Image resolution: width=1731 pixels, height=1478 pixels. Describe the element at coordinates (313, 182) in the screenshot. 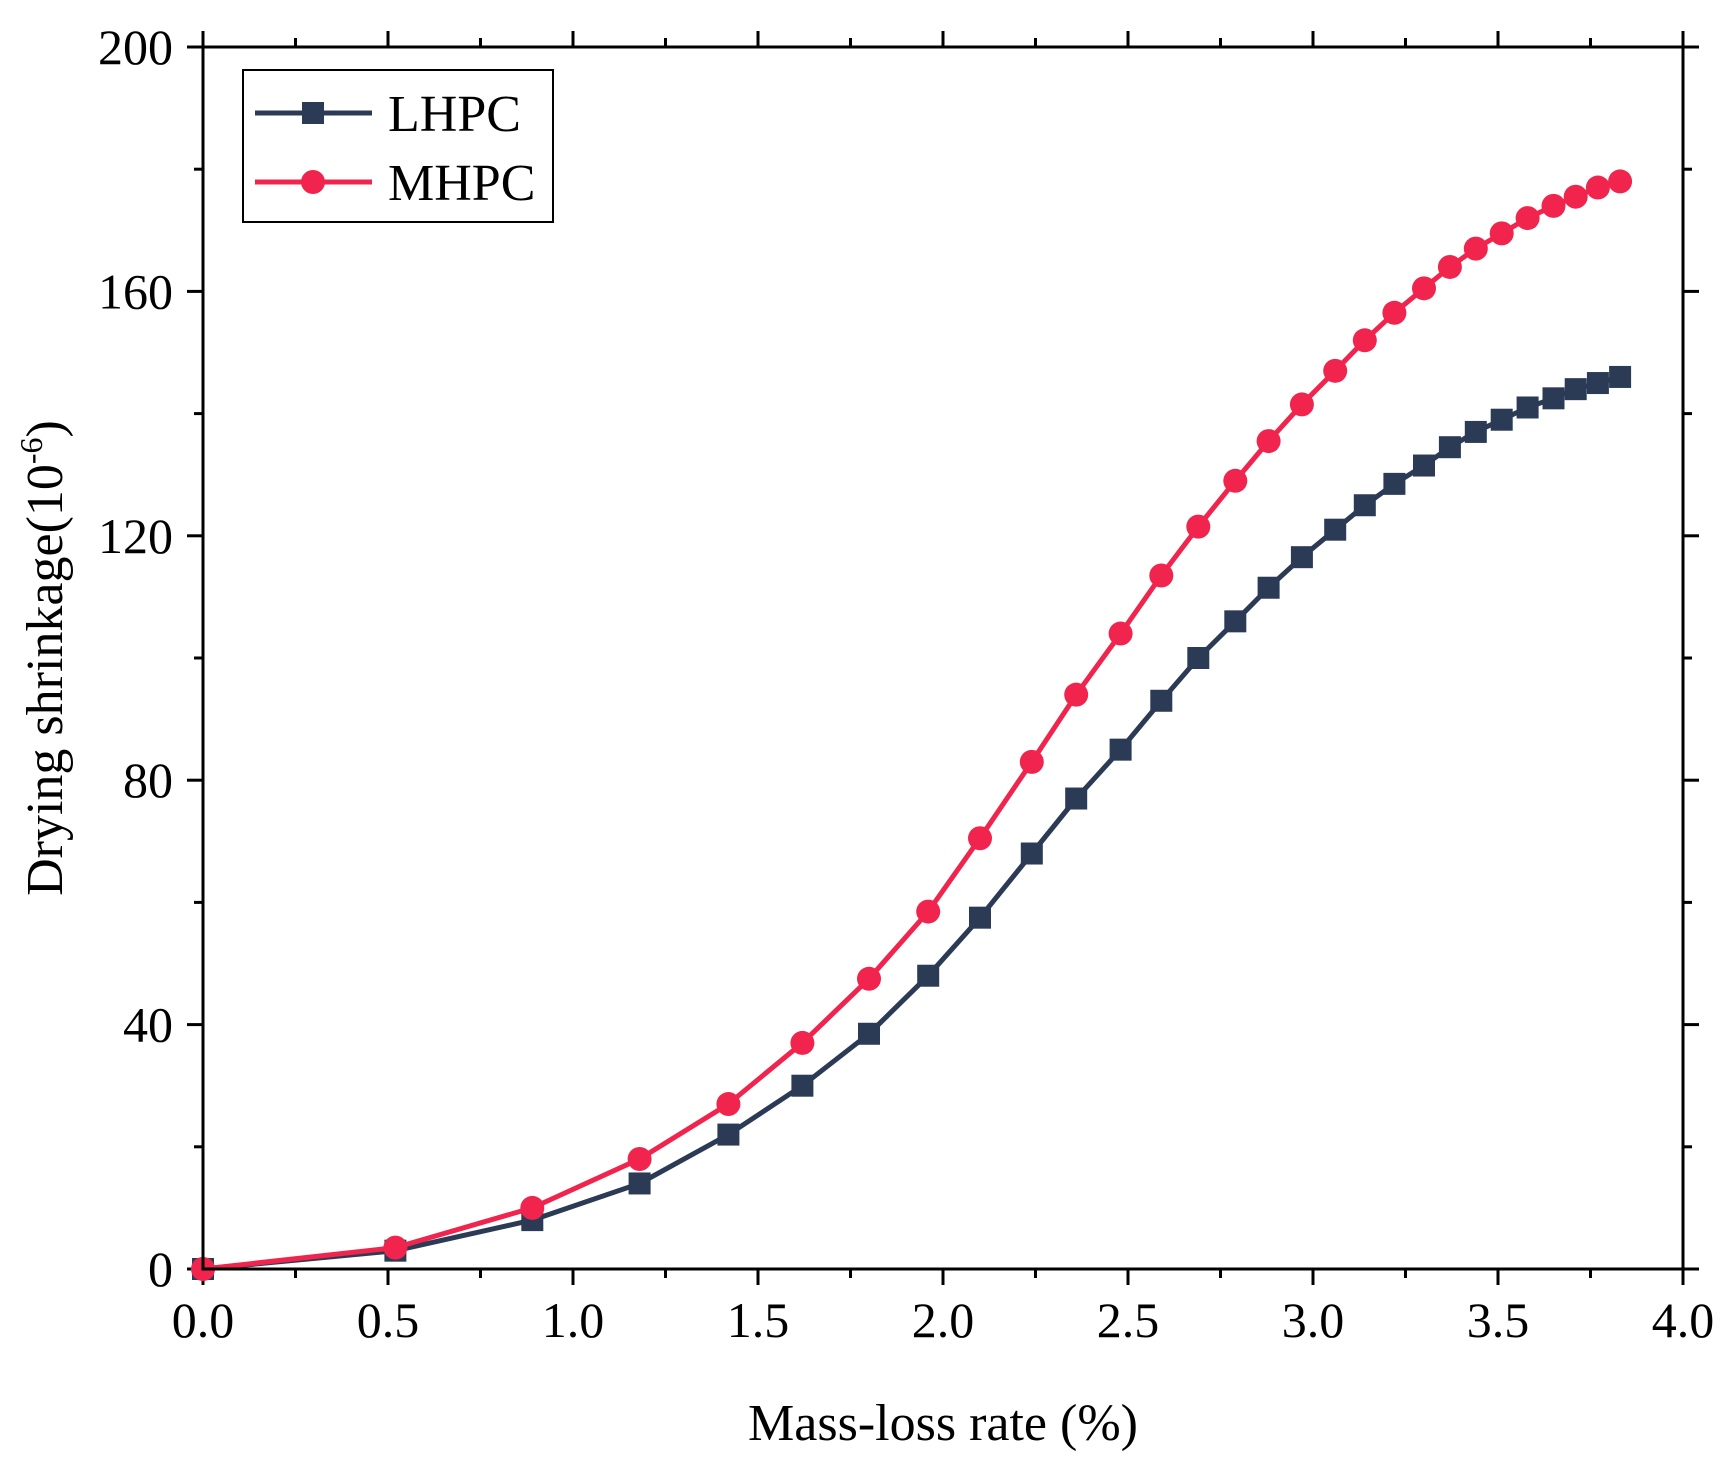

I see `legend-marker-mhpc` at that location.